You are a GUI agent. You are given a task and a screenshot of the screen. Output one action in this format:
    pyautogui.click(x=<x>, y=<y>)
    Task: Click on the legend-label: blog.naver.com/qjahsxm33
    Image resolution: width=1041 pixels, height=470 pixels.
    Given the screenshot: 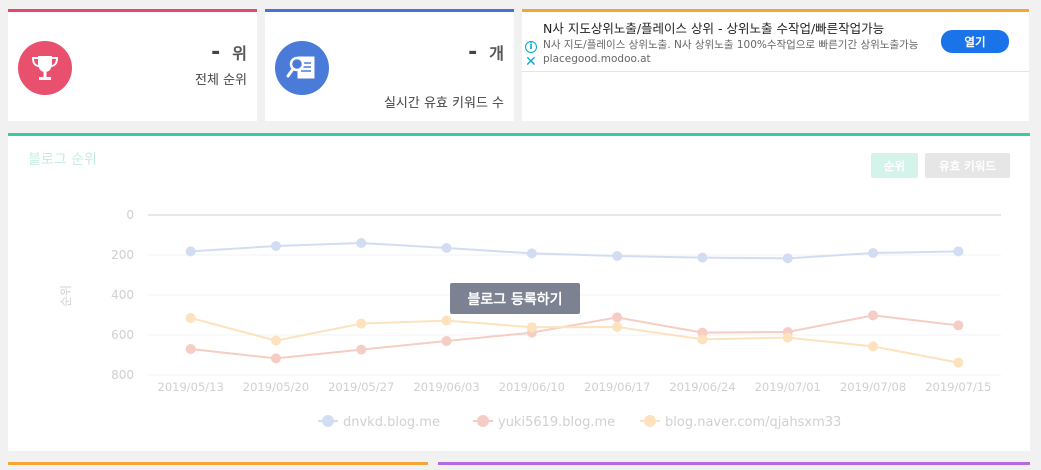 What is the action you would take?
    pyautogui.click(x=753, y=422)
    